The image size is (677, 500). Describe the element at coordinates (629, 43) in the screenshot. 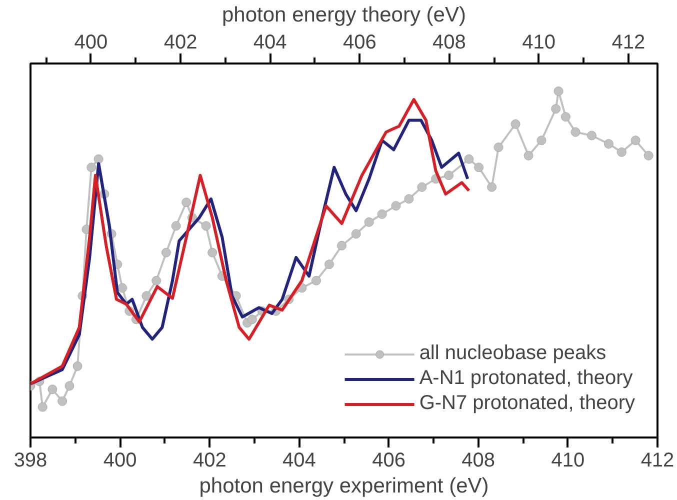

I see `x2-tick-label: 412` at that location.